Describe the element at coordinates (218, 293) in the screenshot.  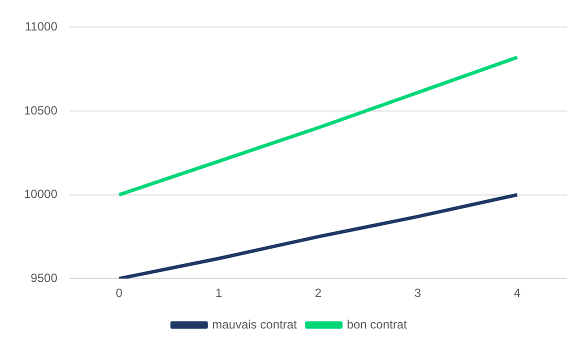
I see `x-tick-label: 1` at that location.